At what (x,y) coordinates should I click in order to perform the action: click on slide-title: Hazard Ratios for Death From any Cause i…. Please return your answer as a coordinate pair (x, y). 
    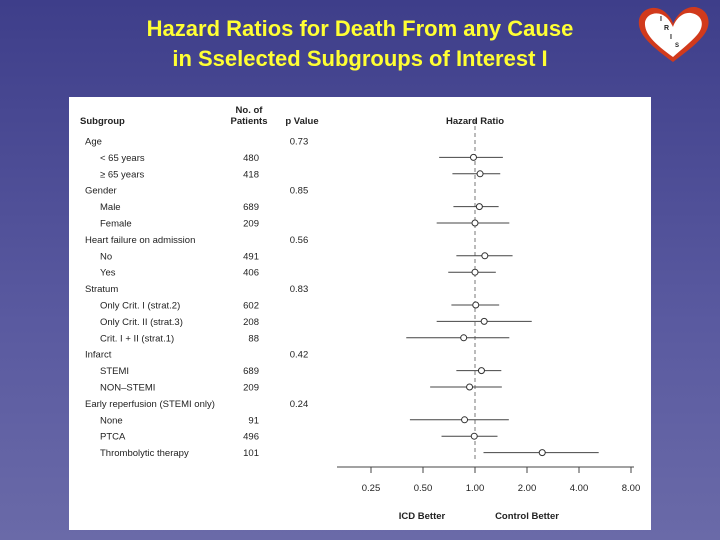
    Looking at the image, I should click on (360, 44).